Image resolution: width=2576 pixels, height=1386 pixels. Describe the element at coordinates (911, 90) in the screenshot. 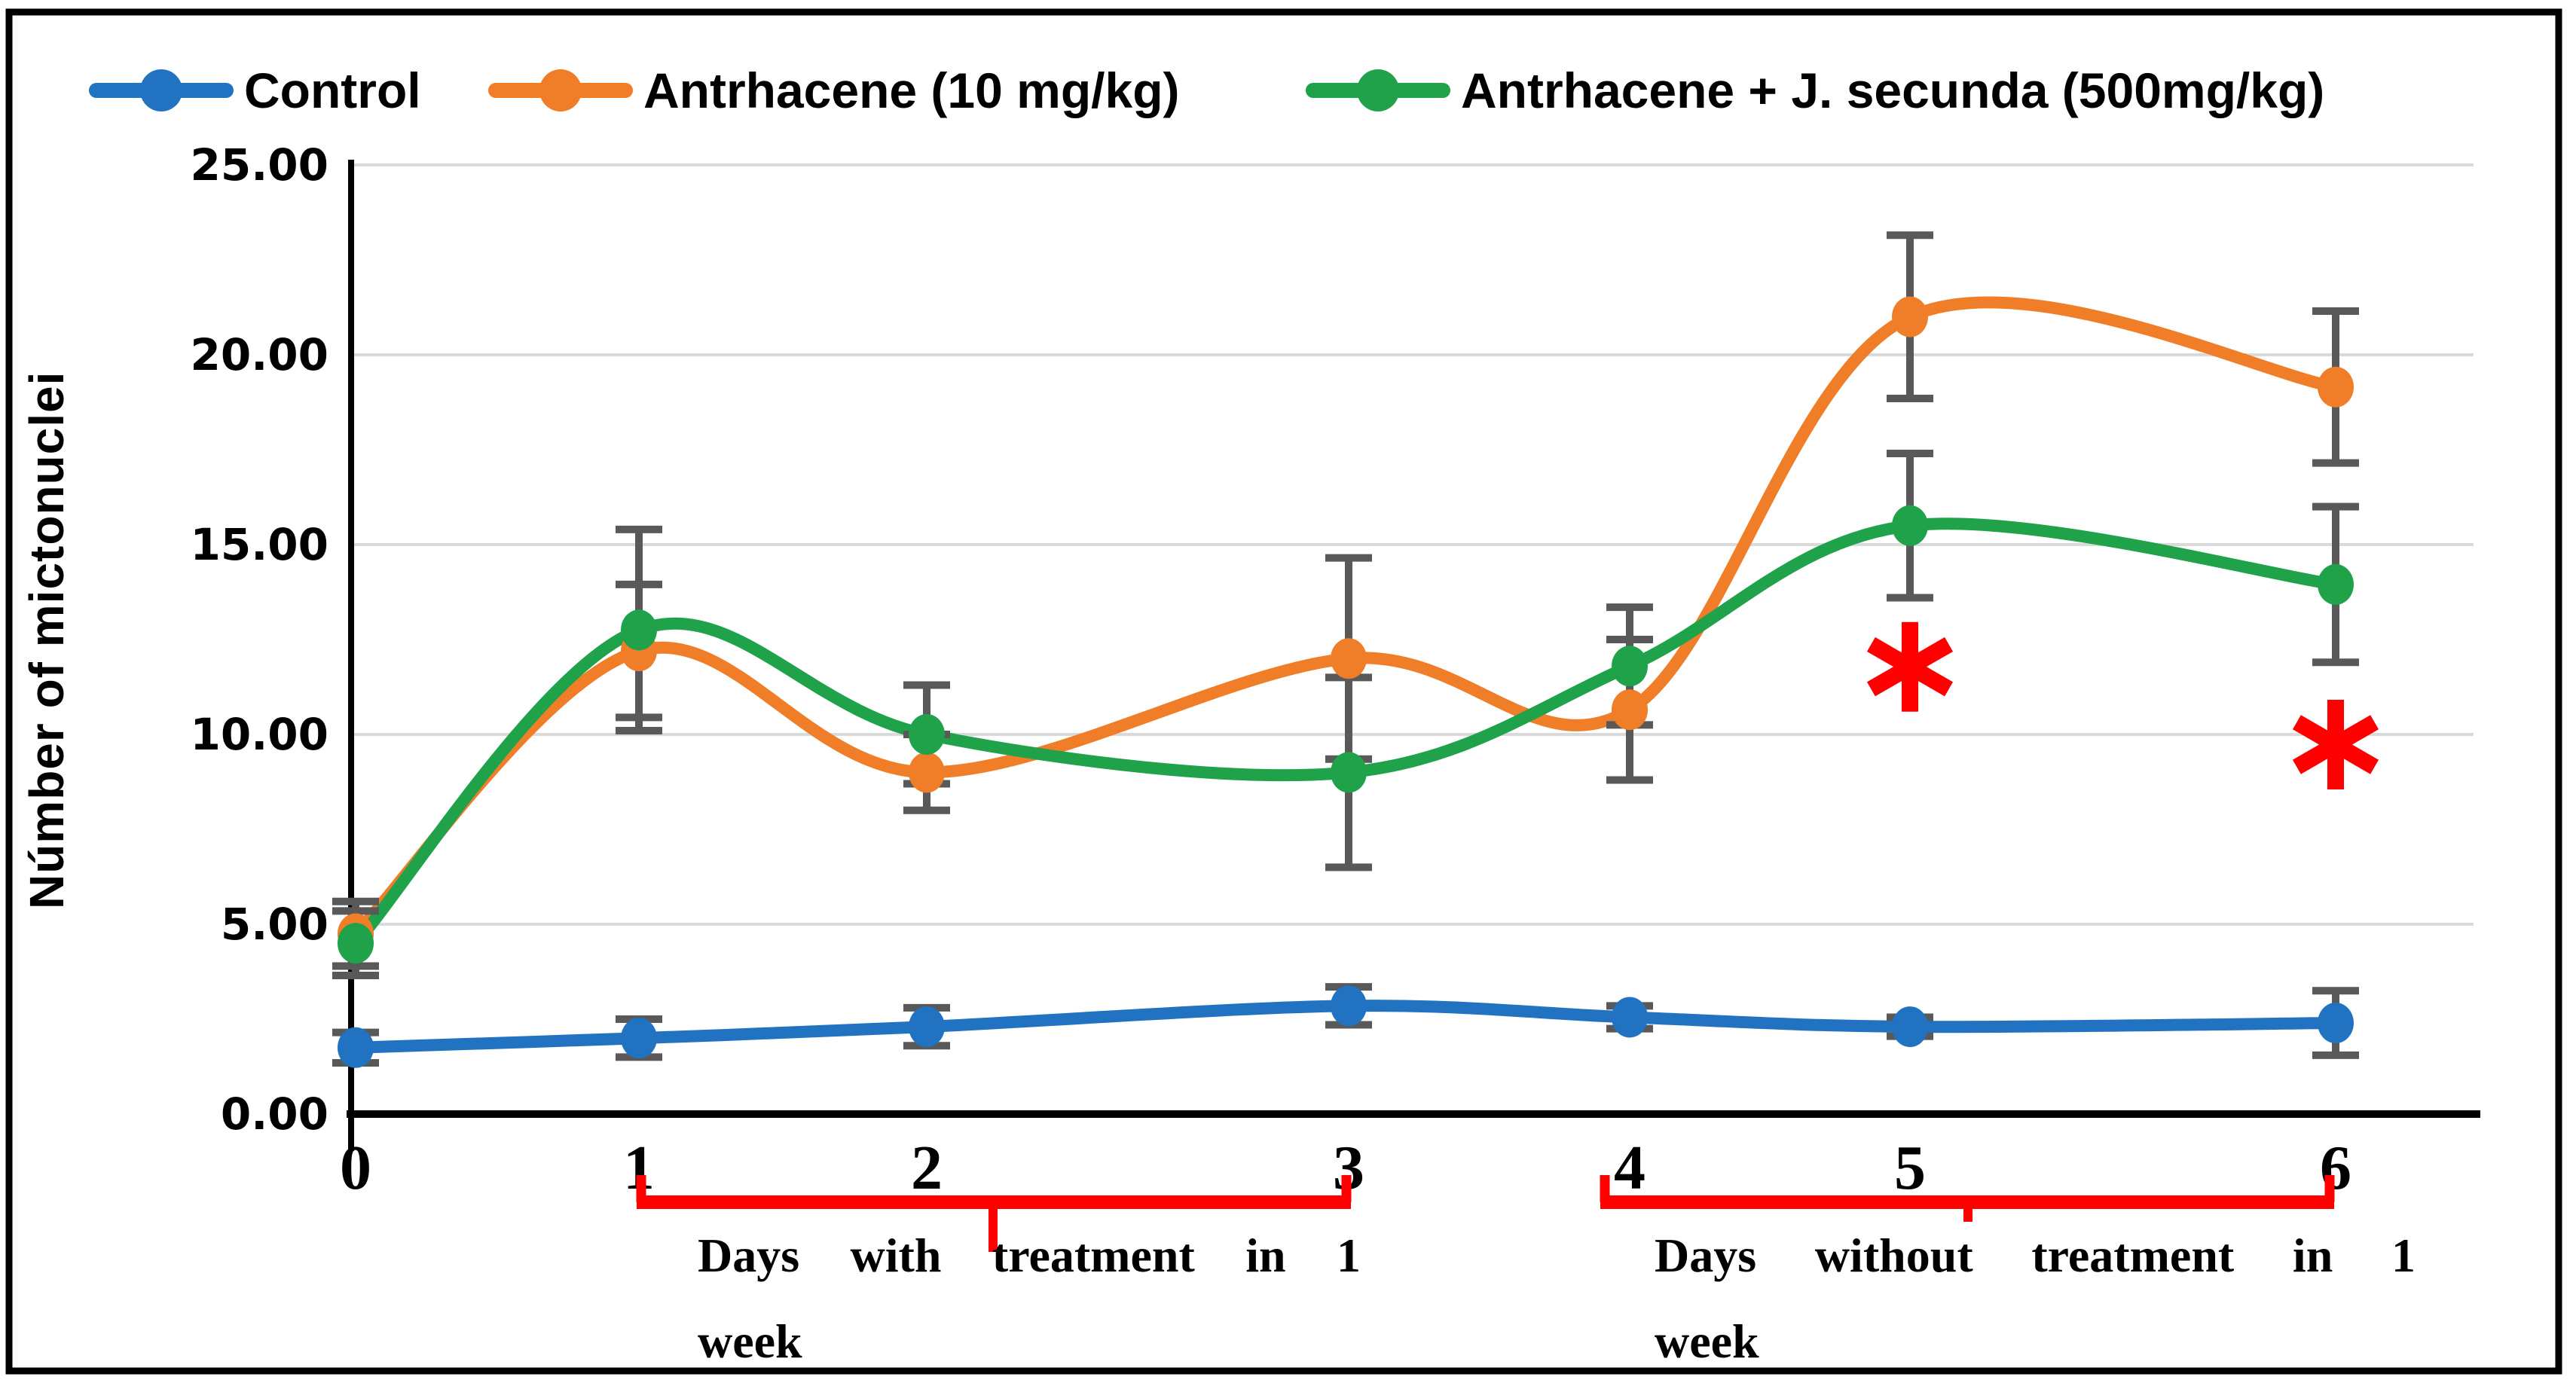

I see `legend-label-anthracene: Antrhacene (10 mg/kg)` at that location.